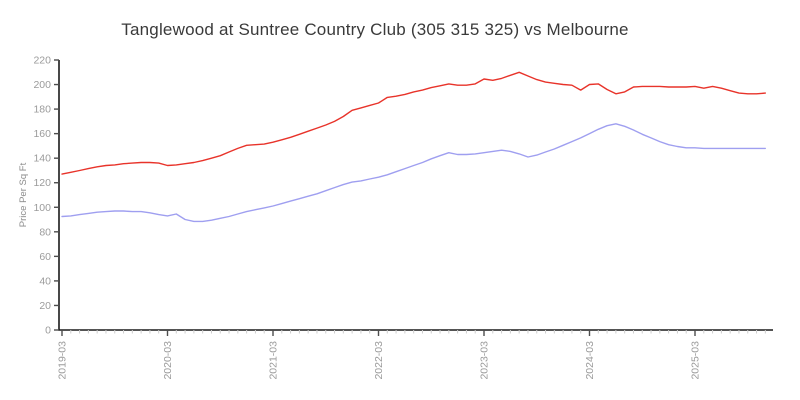 This screenshot has width=800, height=400. I want to click on y-tick-label: 180, so click(42, 110).